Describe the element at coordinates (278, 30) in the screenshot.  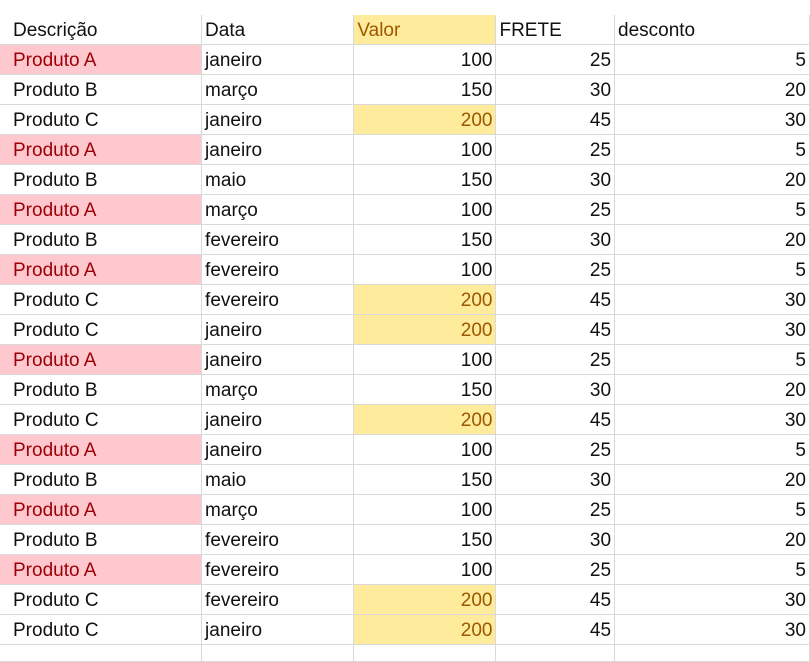
I see `header-cell-data: Data` at that location.